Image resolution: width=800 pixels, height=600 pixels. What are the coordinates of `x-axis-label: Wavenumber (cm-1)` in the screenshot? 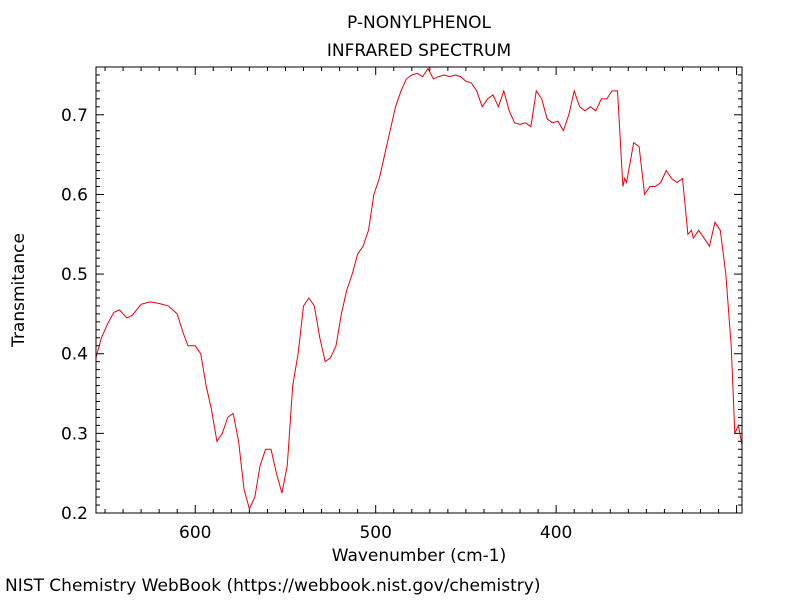 It's located at (419, 556).